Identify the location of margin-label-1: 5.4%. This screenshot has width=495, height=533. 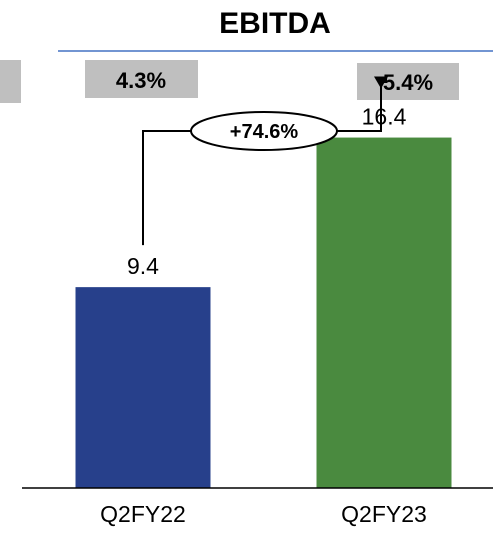
(408, 82).